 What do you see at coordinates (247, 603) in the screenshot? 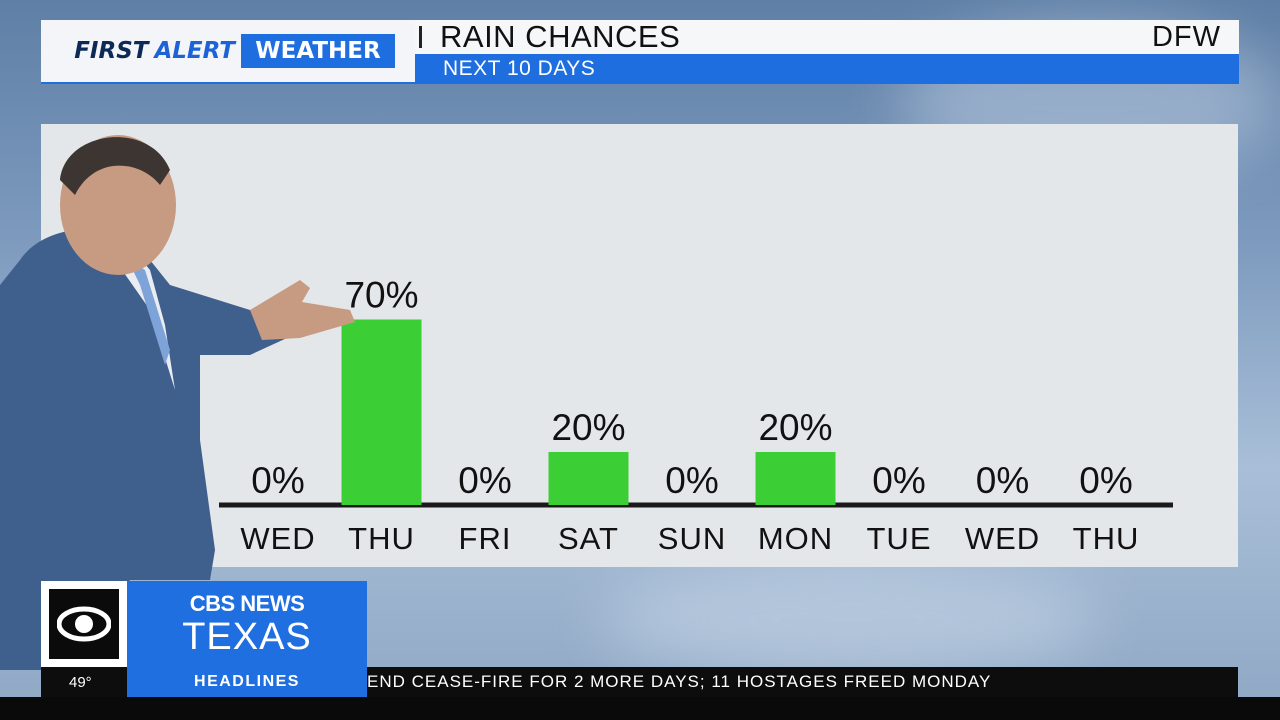
I see `network-name: CBS NEWS` at bounding box center [247, 603].